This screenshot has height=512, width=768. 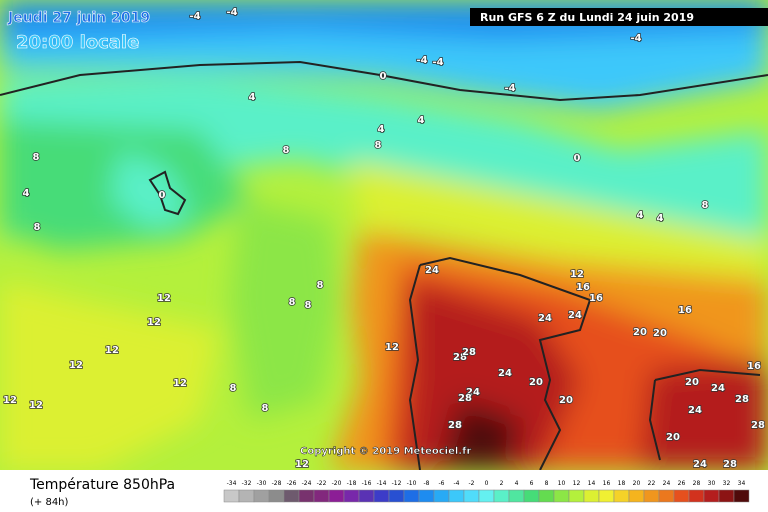 I want to click on scale-label: -14, so click(x=382, y=483).